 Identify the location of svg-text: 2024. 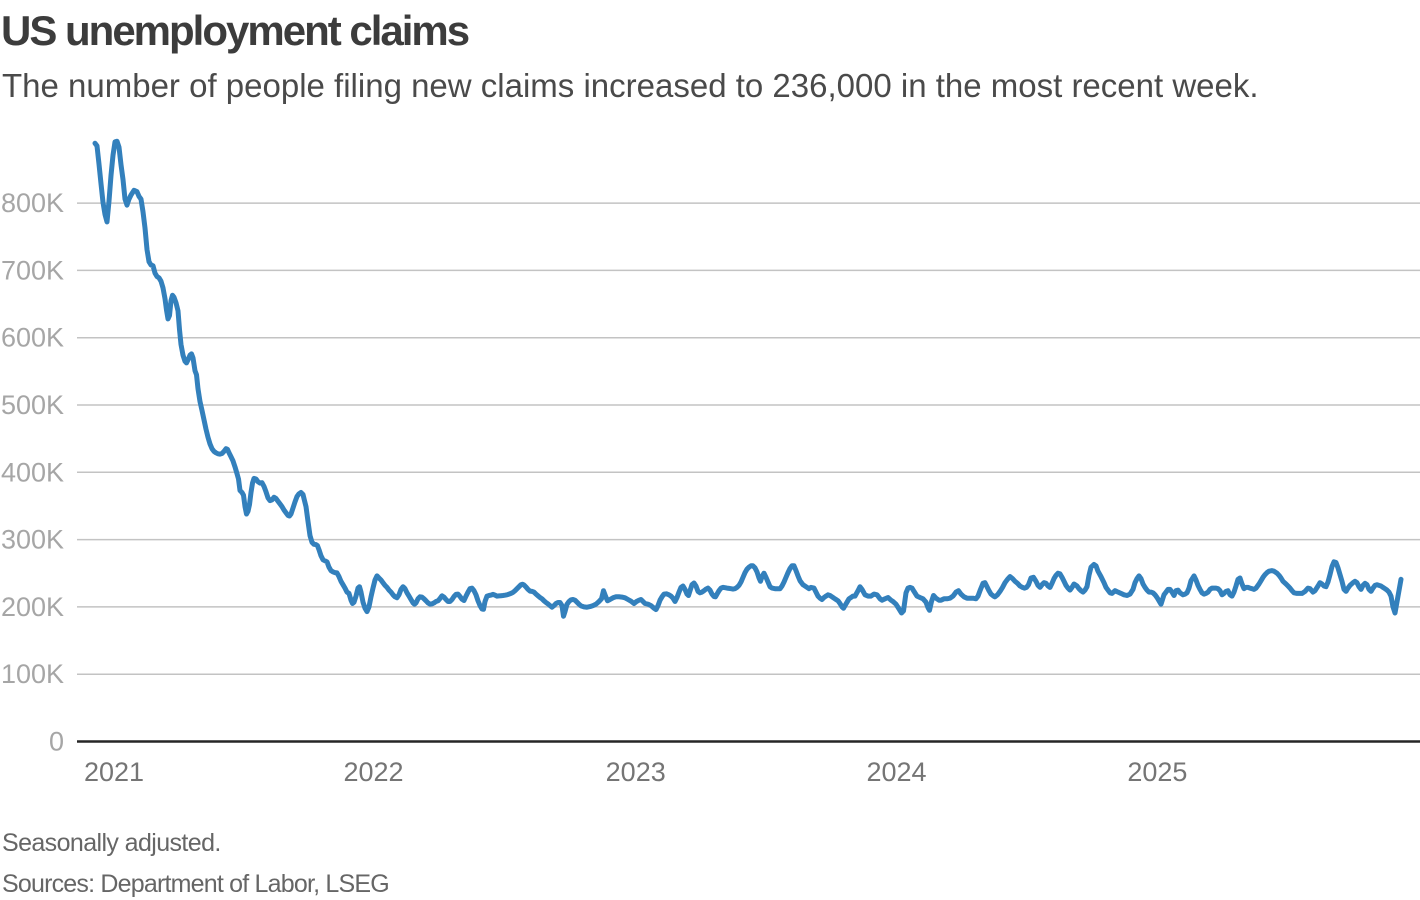
(896, 772).